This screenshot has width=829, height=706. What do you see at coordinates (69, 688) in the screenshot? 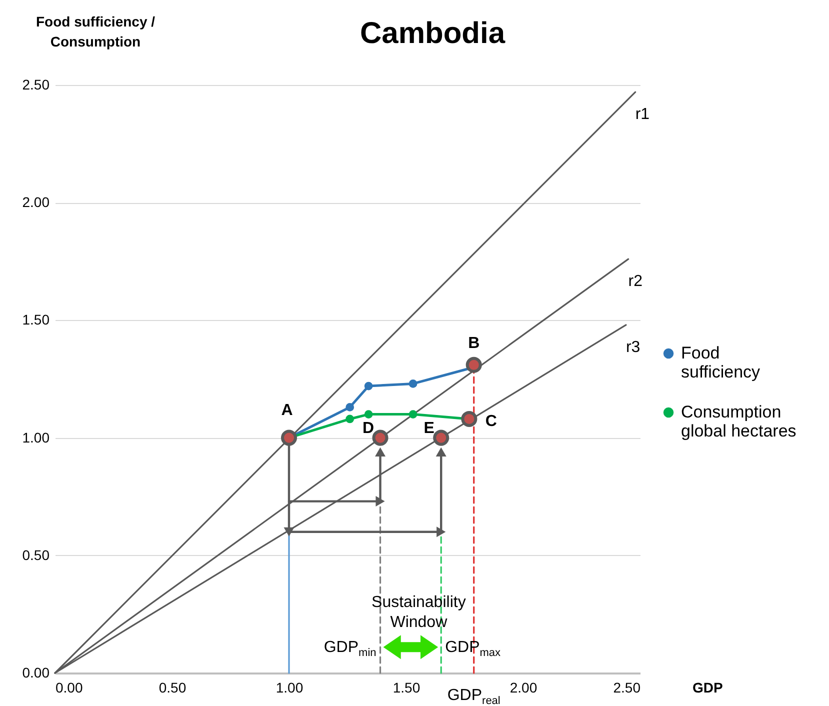
I see `x-tick-label: 0.00` at bounding box center [69, 688].